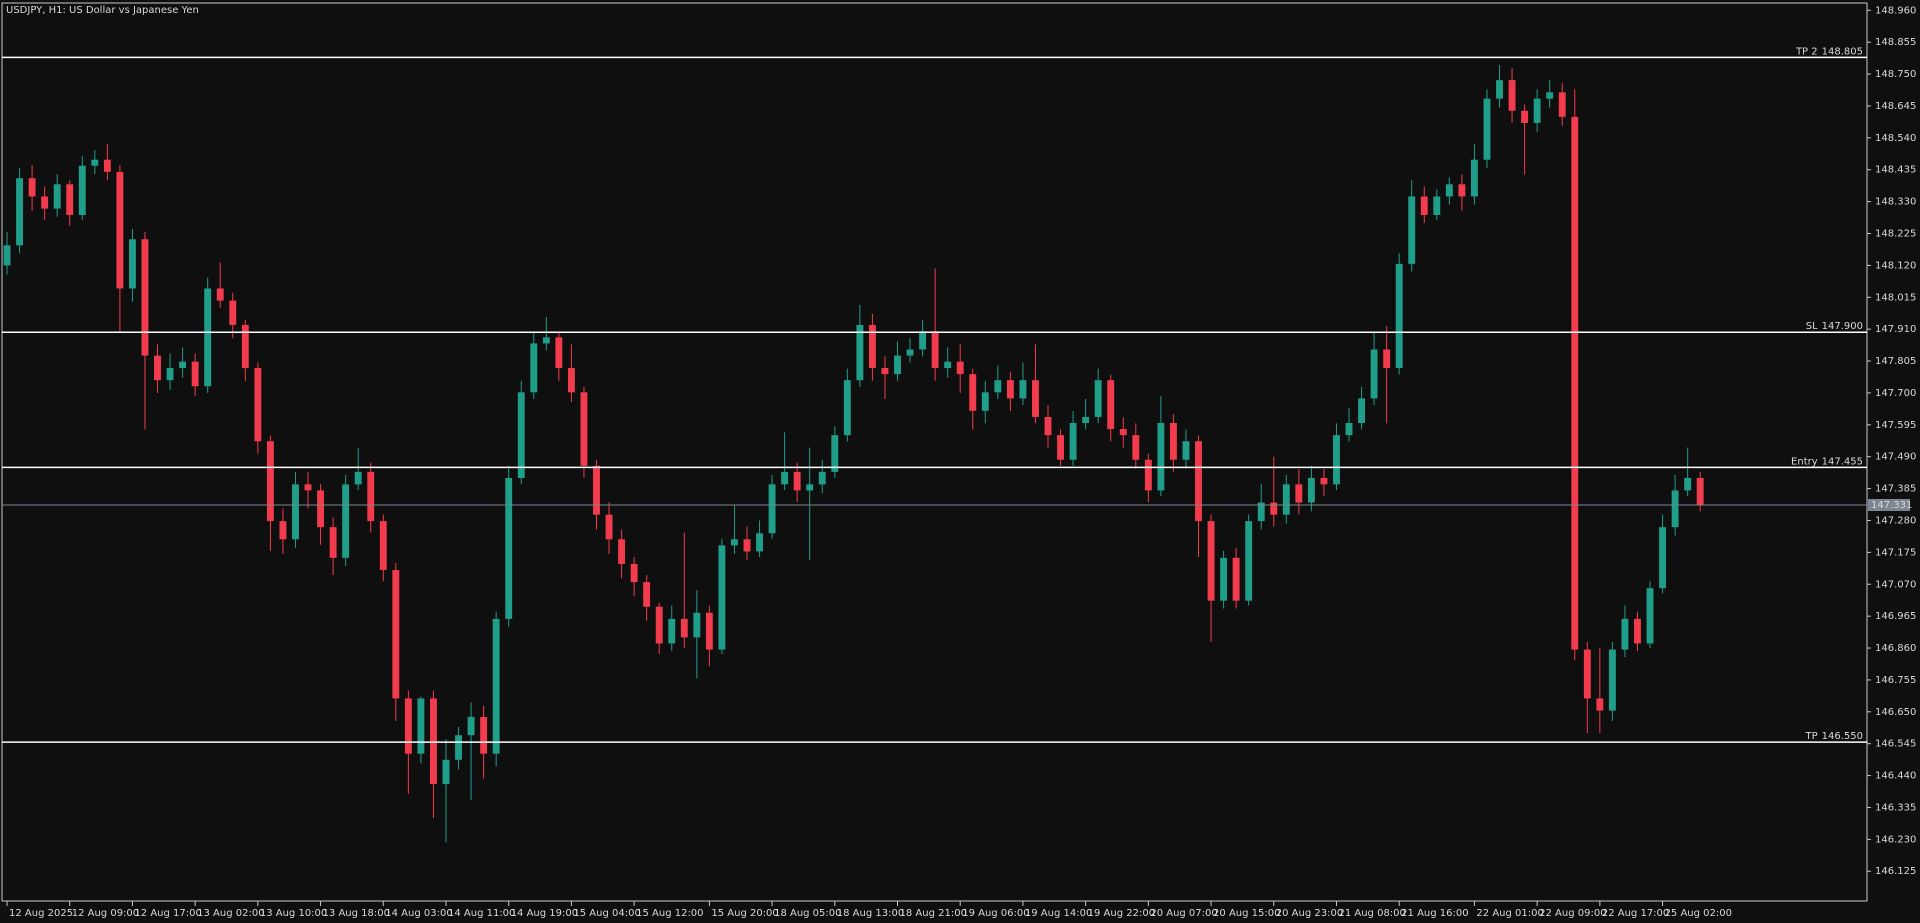 The height and width of the screenshot is (923, 1920). Describe the element at coordinates (1895, 170) in the screenshot. I see `y-tick-label: 148.435` at that location.